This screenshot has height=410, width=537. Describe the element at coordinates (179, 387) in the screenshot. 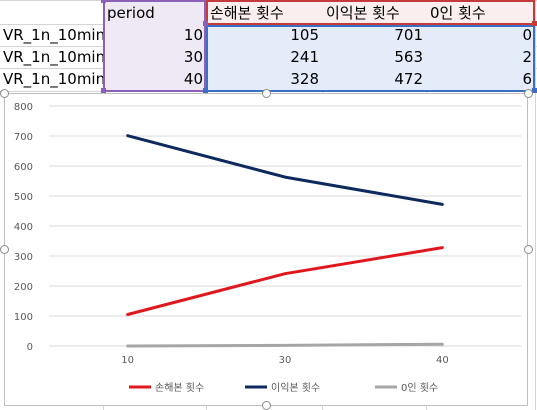

I see `legend-label: 손해본 횟수` at that location.